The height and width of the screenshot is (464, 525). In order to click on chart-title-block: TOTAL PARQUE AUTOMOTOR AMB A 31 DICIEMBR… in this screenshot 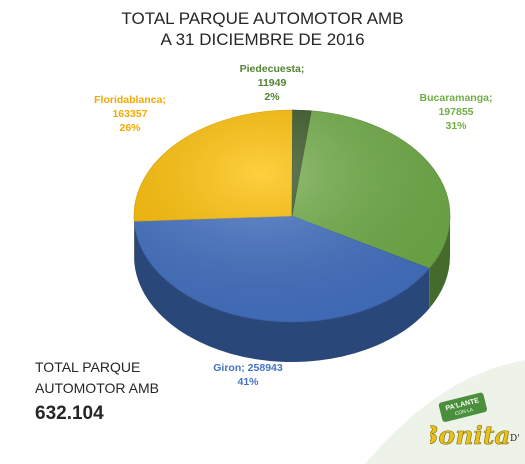, I will do `click(262, 29)`.